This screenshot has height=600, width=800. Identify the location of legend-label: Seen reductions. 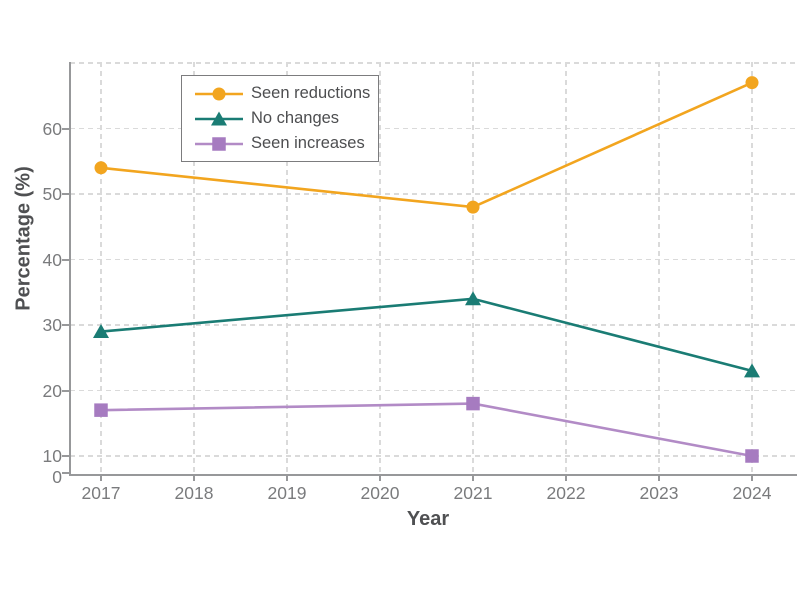
(311, 93).